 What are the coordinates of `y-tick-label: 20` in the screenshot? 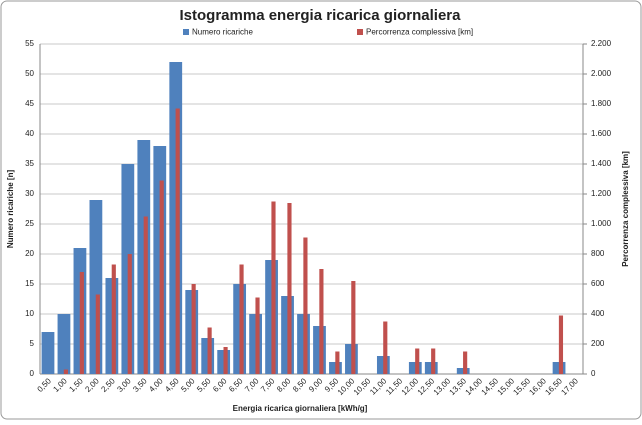 It's located at (29, 253).